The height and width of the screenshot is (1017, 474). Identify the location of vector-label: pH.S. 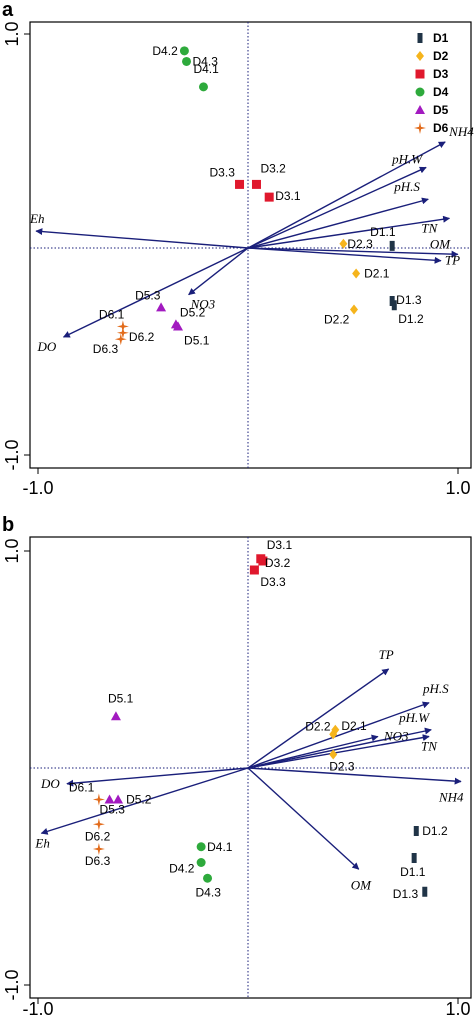
(435, 688).